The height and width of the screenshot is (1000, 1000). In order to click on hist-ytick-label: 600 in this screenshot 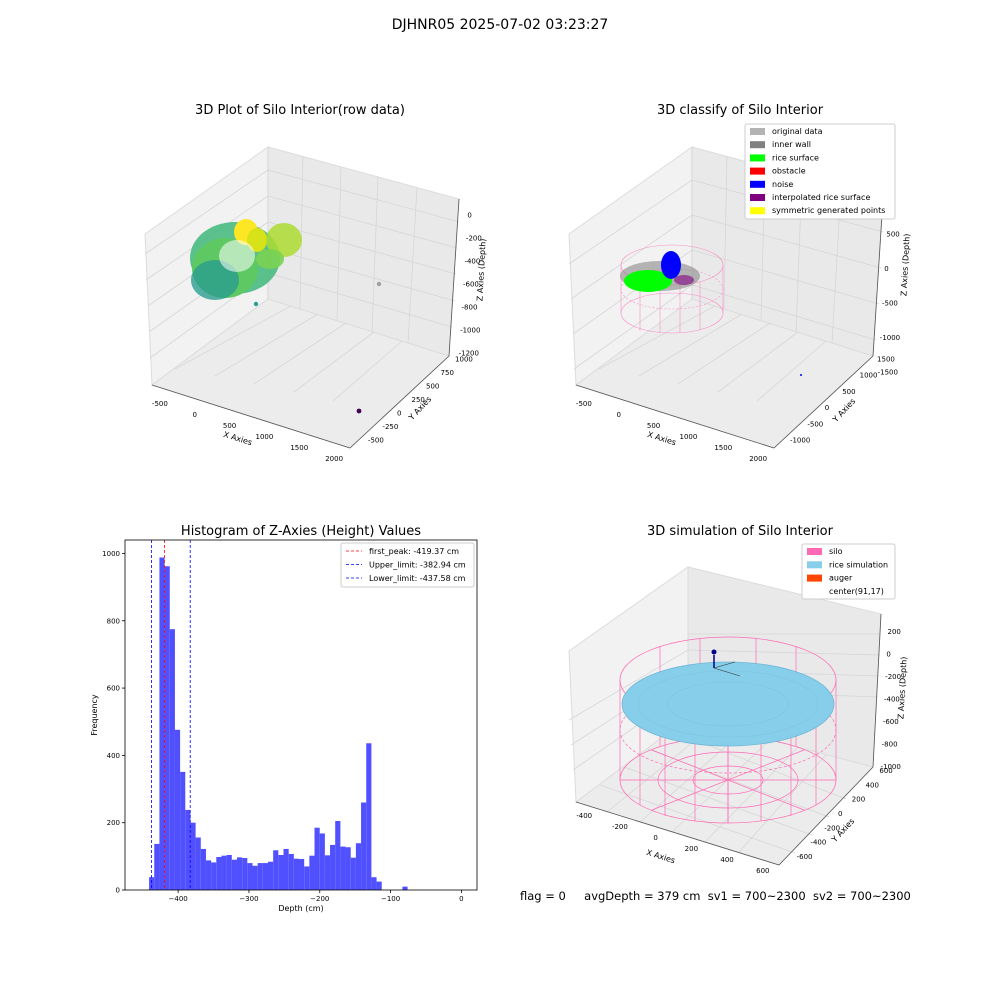, I will do `click(113, 689)`.